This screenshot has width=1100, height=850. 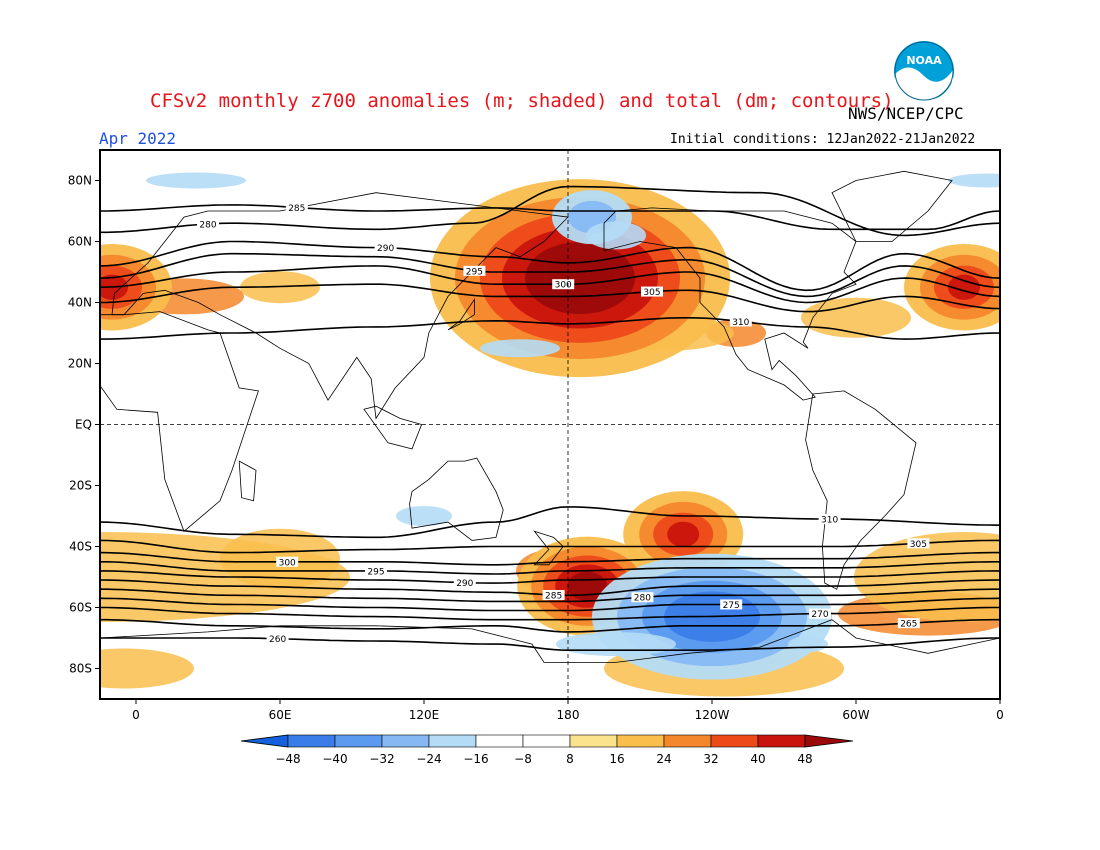 What do you see at coordinates (570, 759) in the screenshot?
I see `colorbar-label: 8` at bounding box center [570, 759].